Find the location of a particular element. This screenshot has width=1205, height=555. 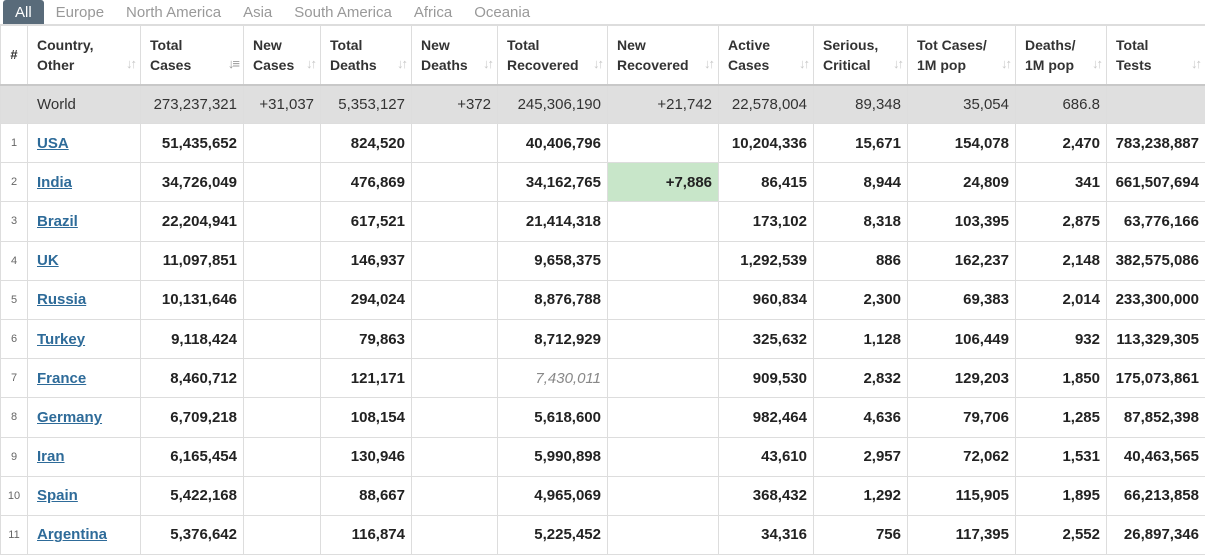

total-recovered-cell: 9,658,375 is located at coordinates (553, 260).